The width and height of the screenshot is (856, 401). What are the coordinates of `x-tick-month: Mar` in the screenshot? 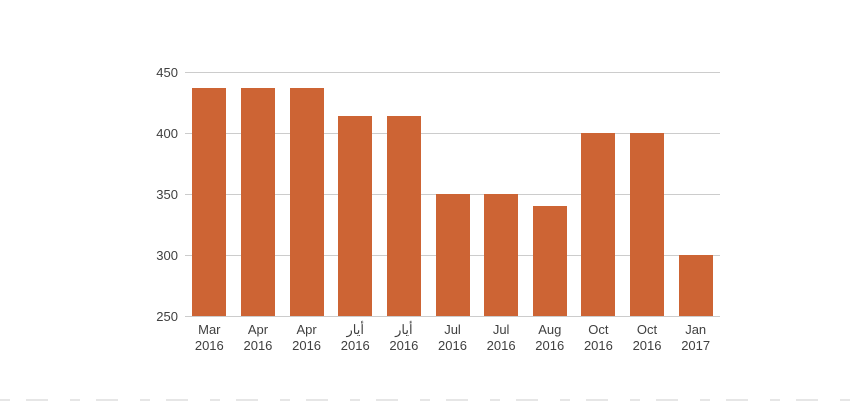 It's located at (209, 329).